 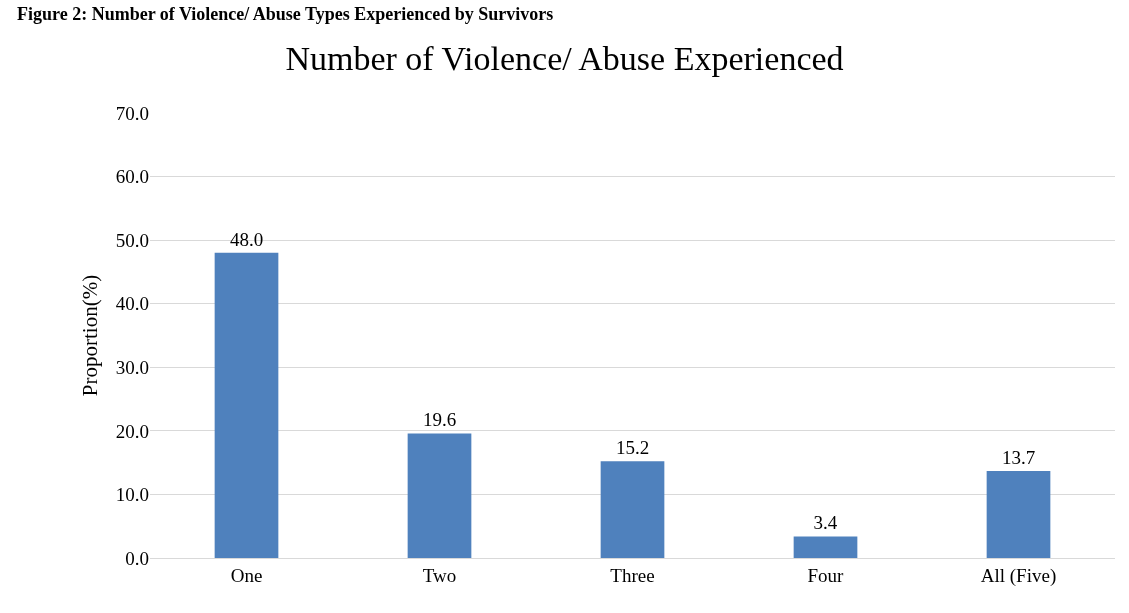 What do you see at coordinates (132, 431) in the screenshot?
I see `y-tick-label: 20.0` at bounding box center [132, 431].